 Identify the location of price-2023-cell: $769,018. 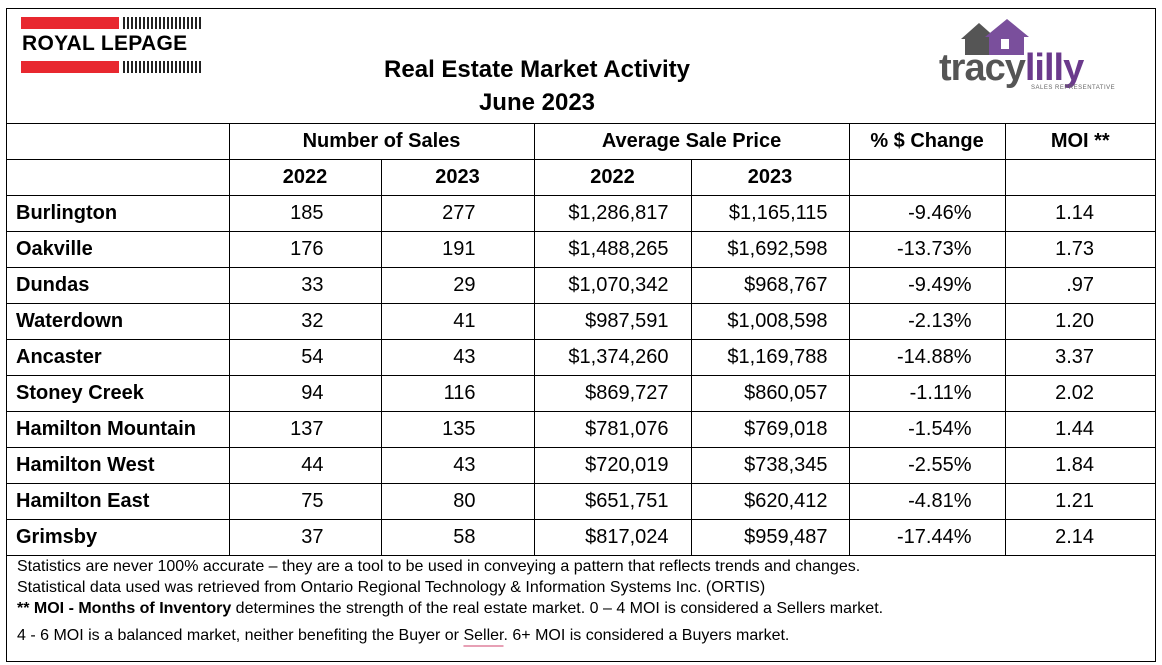
(770, 429).